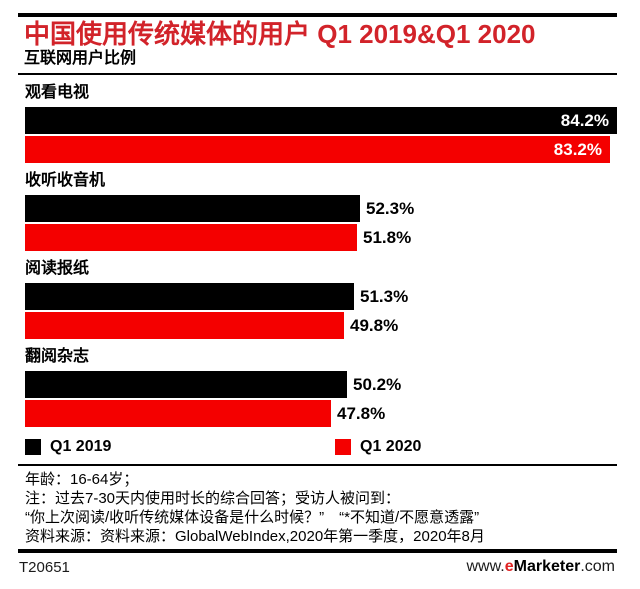  What do you see at coordinates (547, 566) in the screenshot?
I see `brand-rest: Marketer` at bounding box center [547, 566].